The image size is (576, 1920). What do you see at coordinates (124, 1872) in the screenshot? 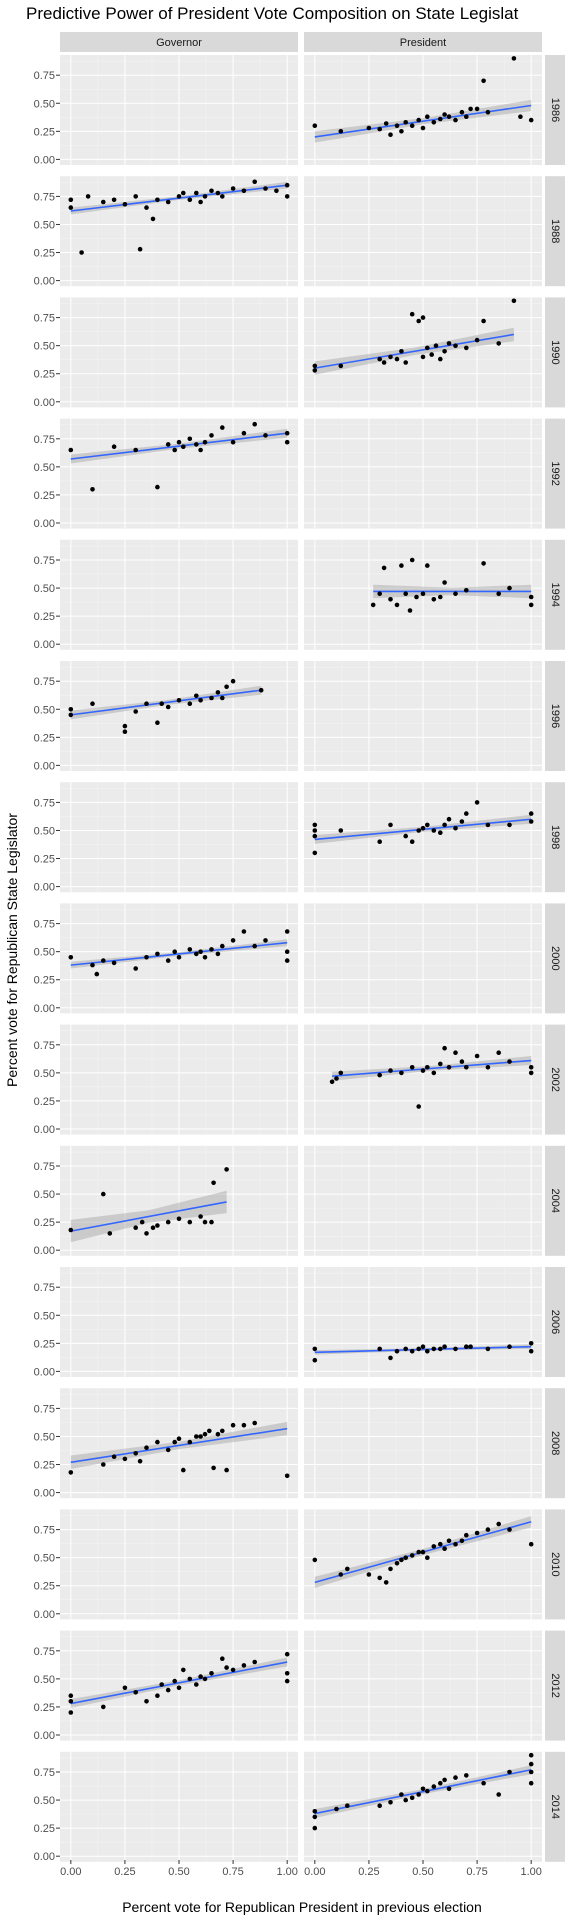
I see `x-tick-label: 0.25` at bounding box center [124, 1872].